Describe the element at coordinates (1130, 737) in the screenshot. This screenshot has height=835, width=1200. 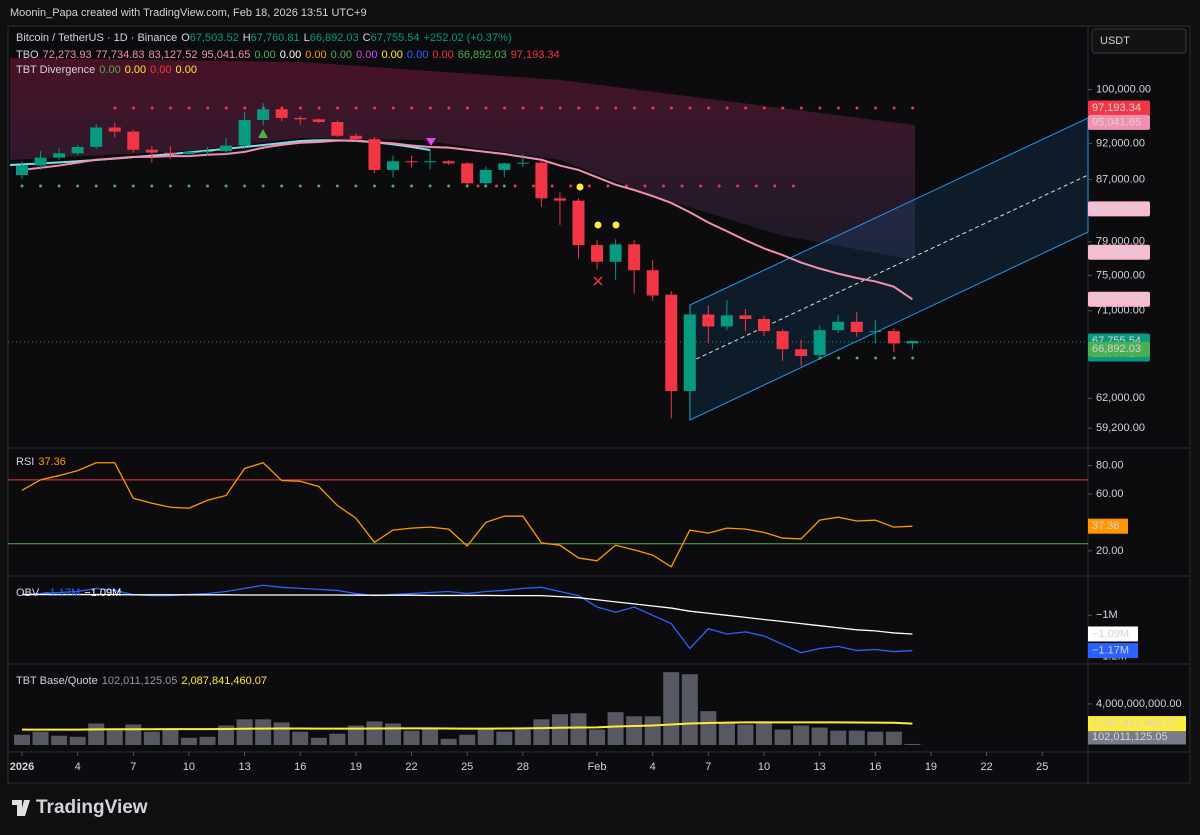
I see `value-box-label: 102,011,125.05` at that location.